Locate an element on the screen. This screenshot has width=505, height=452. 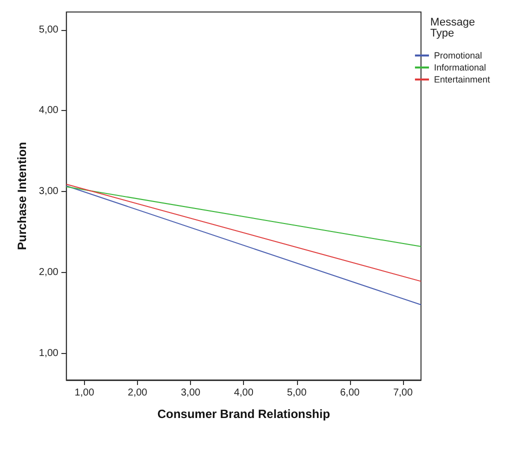
y-tick-label: 3,00 is located at coordinates (48, 192).